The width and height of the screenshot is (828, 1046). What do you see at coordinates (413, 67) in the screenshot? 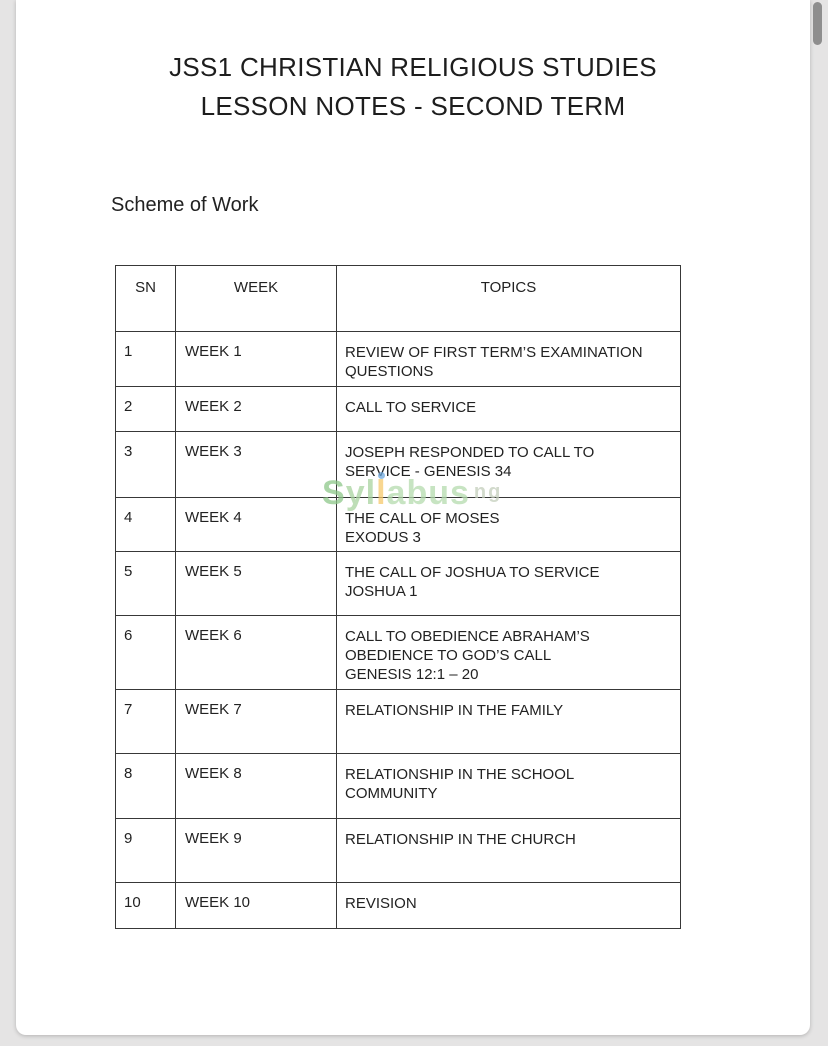
I see `page-title-line1: JSS1 CHRISTIAN RELIGIOUS STUDIES` at bounding box center [413, 67].